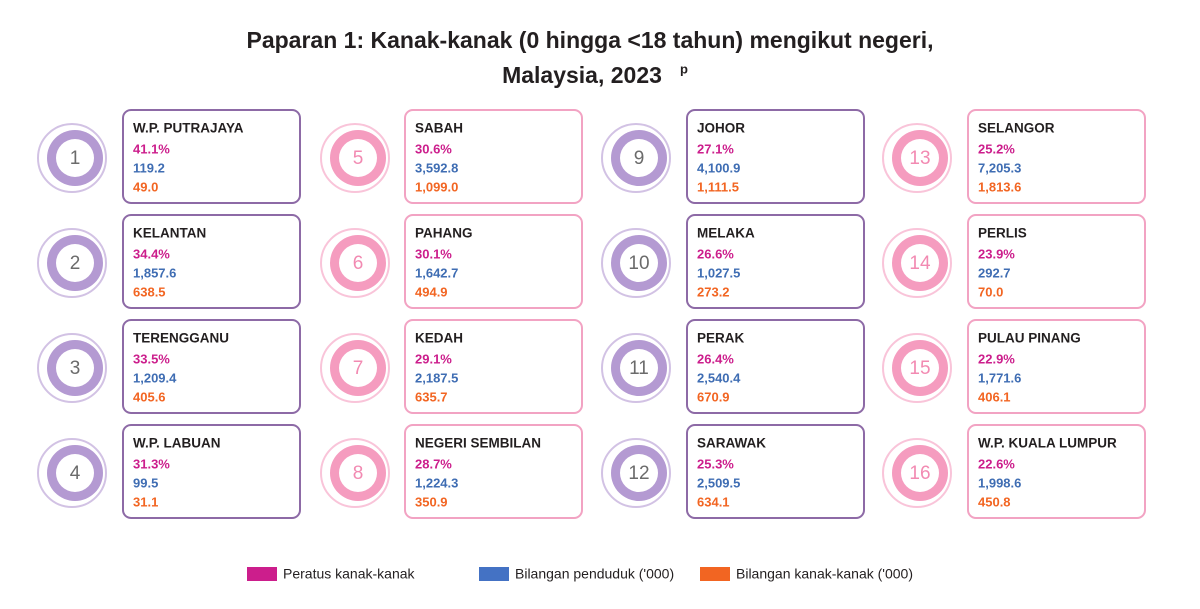 The height and width of the screenshot is (609, 1200). I want to click on state-name: JOHOR, so click(721, 128).